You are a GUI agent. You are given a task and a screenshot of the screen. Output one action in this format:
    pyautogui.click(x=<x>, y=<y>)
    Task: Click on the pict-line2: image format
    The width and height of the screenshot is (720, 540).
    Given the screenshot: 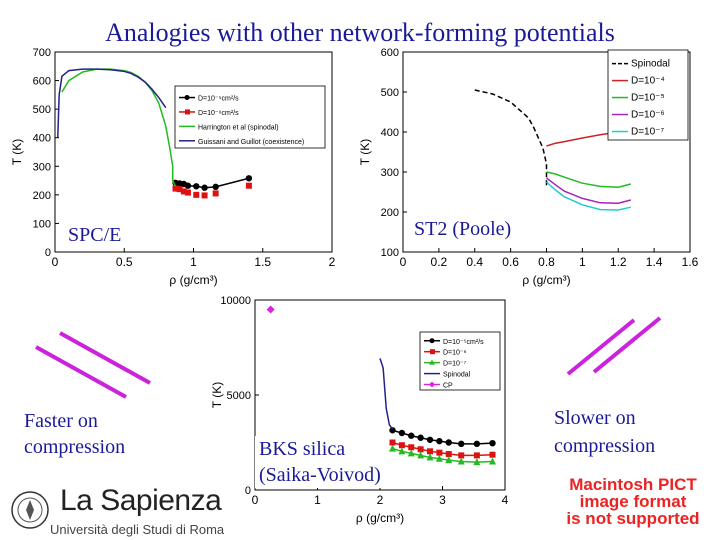 What is the action you would take?
    pyautogui.click(x=633, y=501)
    